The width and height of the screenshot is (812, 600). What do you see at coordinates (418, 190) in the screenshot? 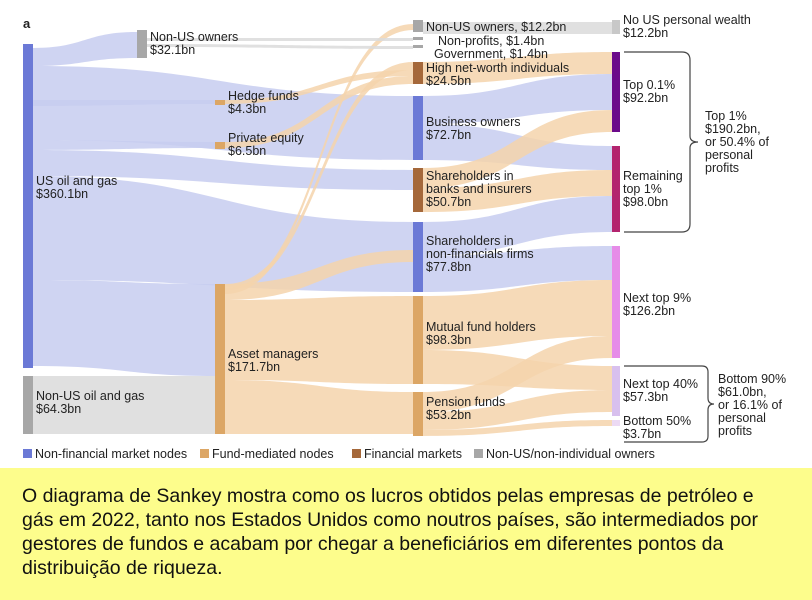
I see `node-shbanks` at bounding box center [418, 190].